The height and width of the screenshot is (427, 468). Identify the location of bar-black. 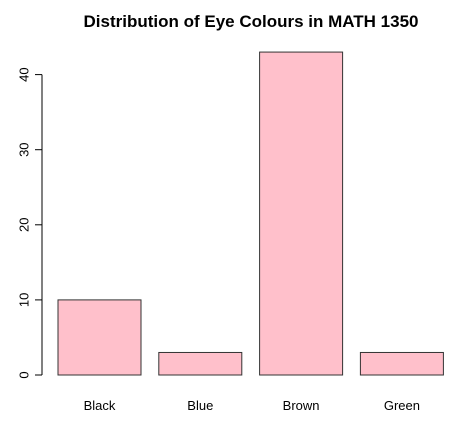
(99, 337).